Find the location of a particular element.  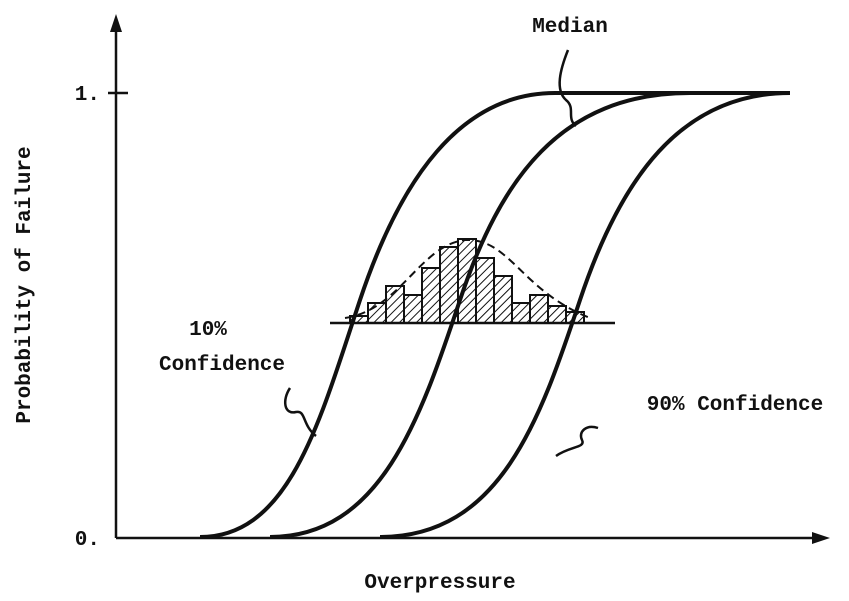

y-tick-label: 0. is located at coordinates (87, 540).